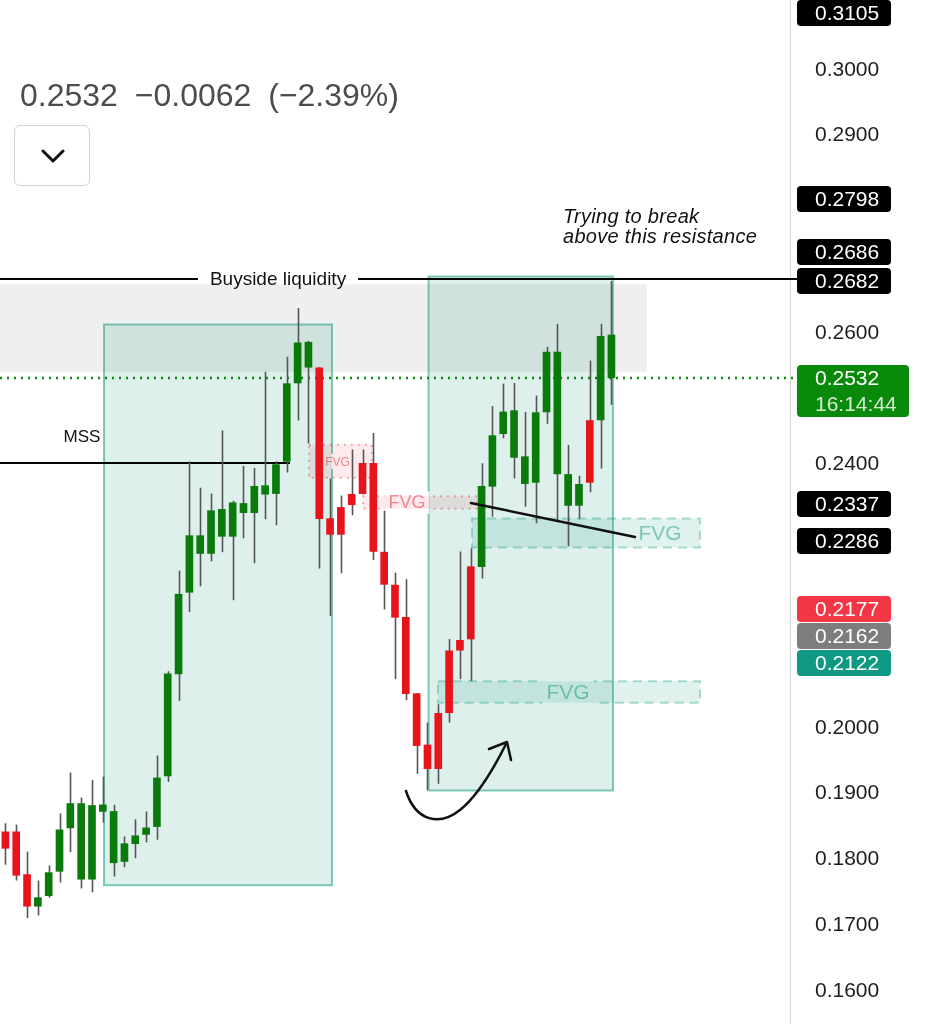  What do you see at coordinates (844, 252) in the screenshot?
I see `text: 0.2686` at bounding box center [844, 252].